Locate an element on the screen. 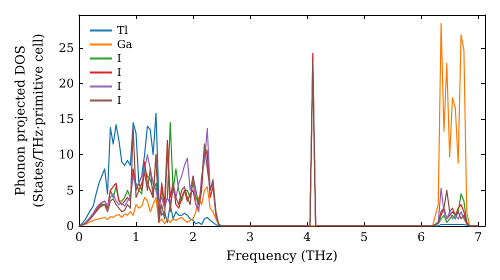  legend-label: Tl is located at coordinates (122, 30).